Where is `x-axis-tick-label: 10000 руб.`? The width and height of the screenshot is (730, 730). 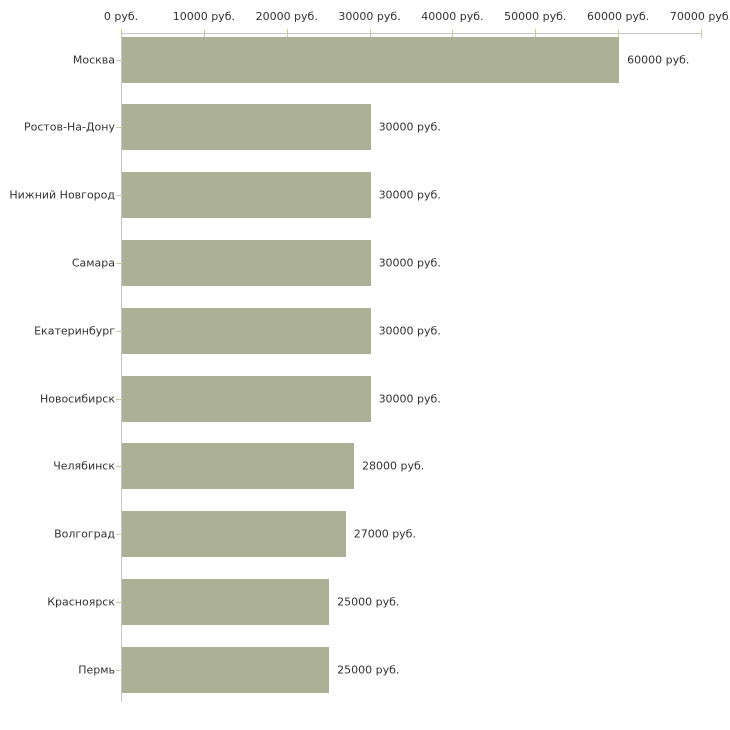 x-axis-tick-label: 10000 руб. is located at coordinates (203, 16).